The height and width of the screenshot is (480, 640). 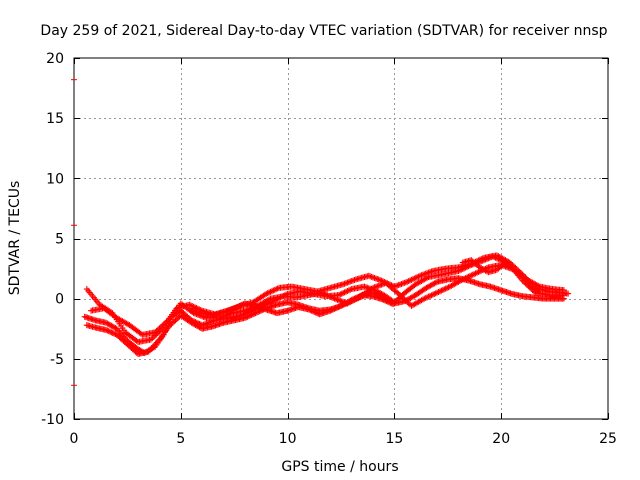 What do you see at coordinates (59, 300) in the screenshot?
I see `y-tick-label: 0` at bounding box center [59, 300].